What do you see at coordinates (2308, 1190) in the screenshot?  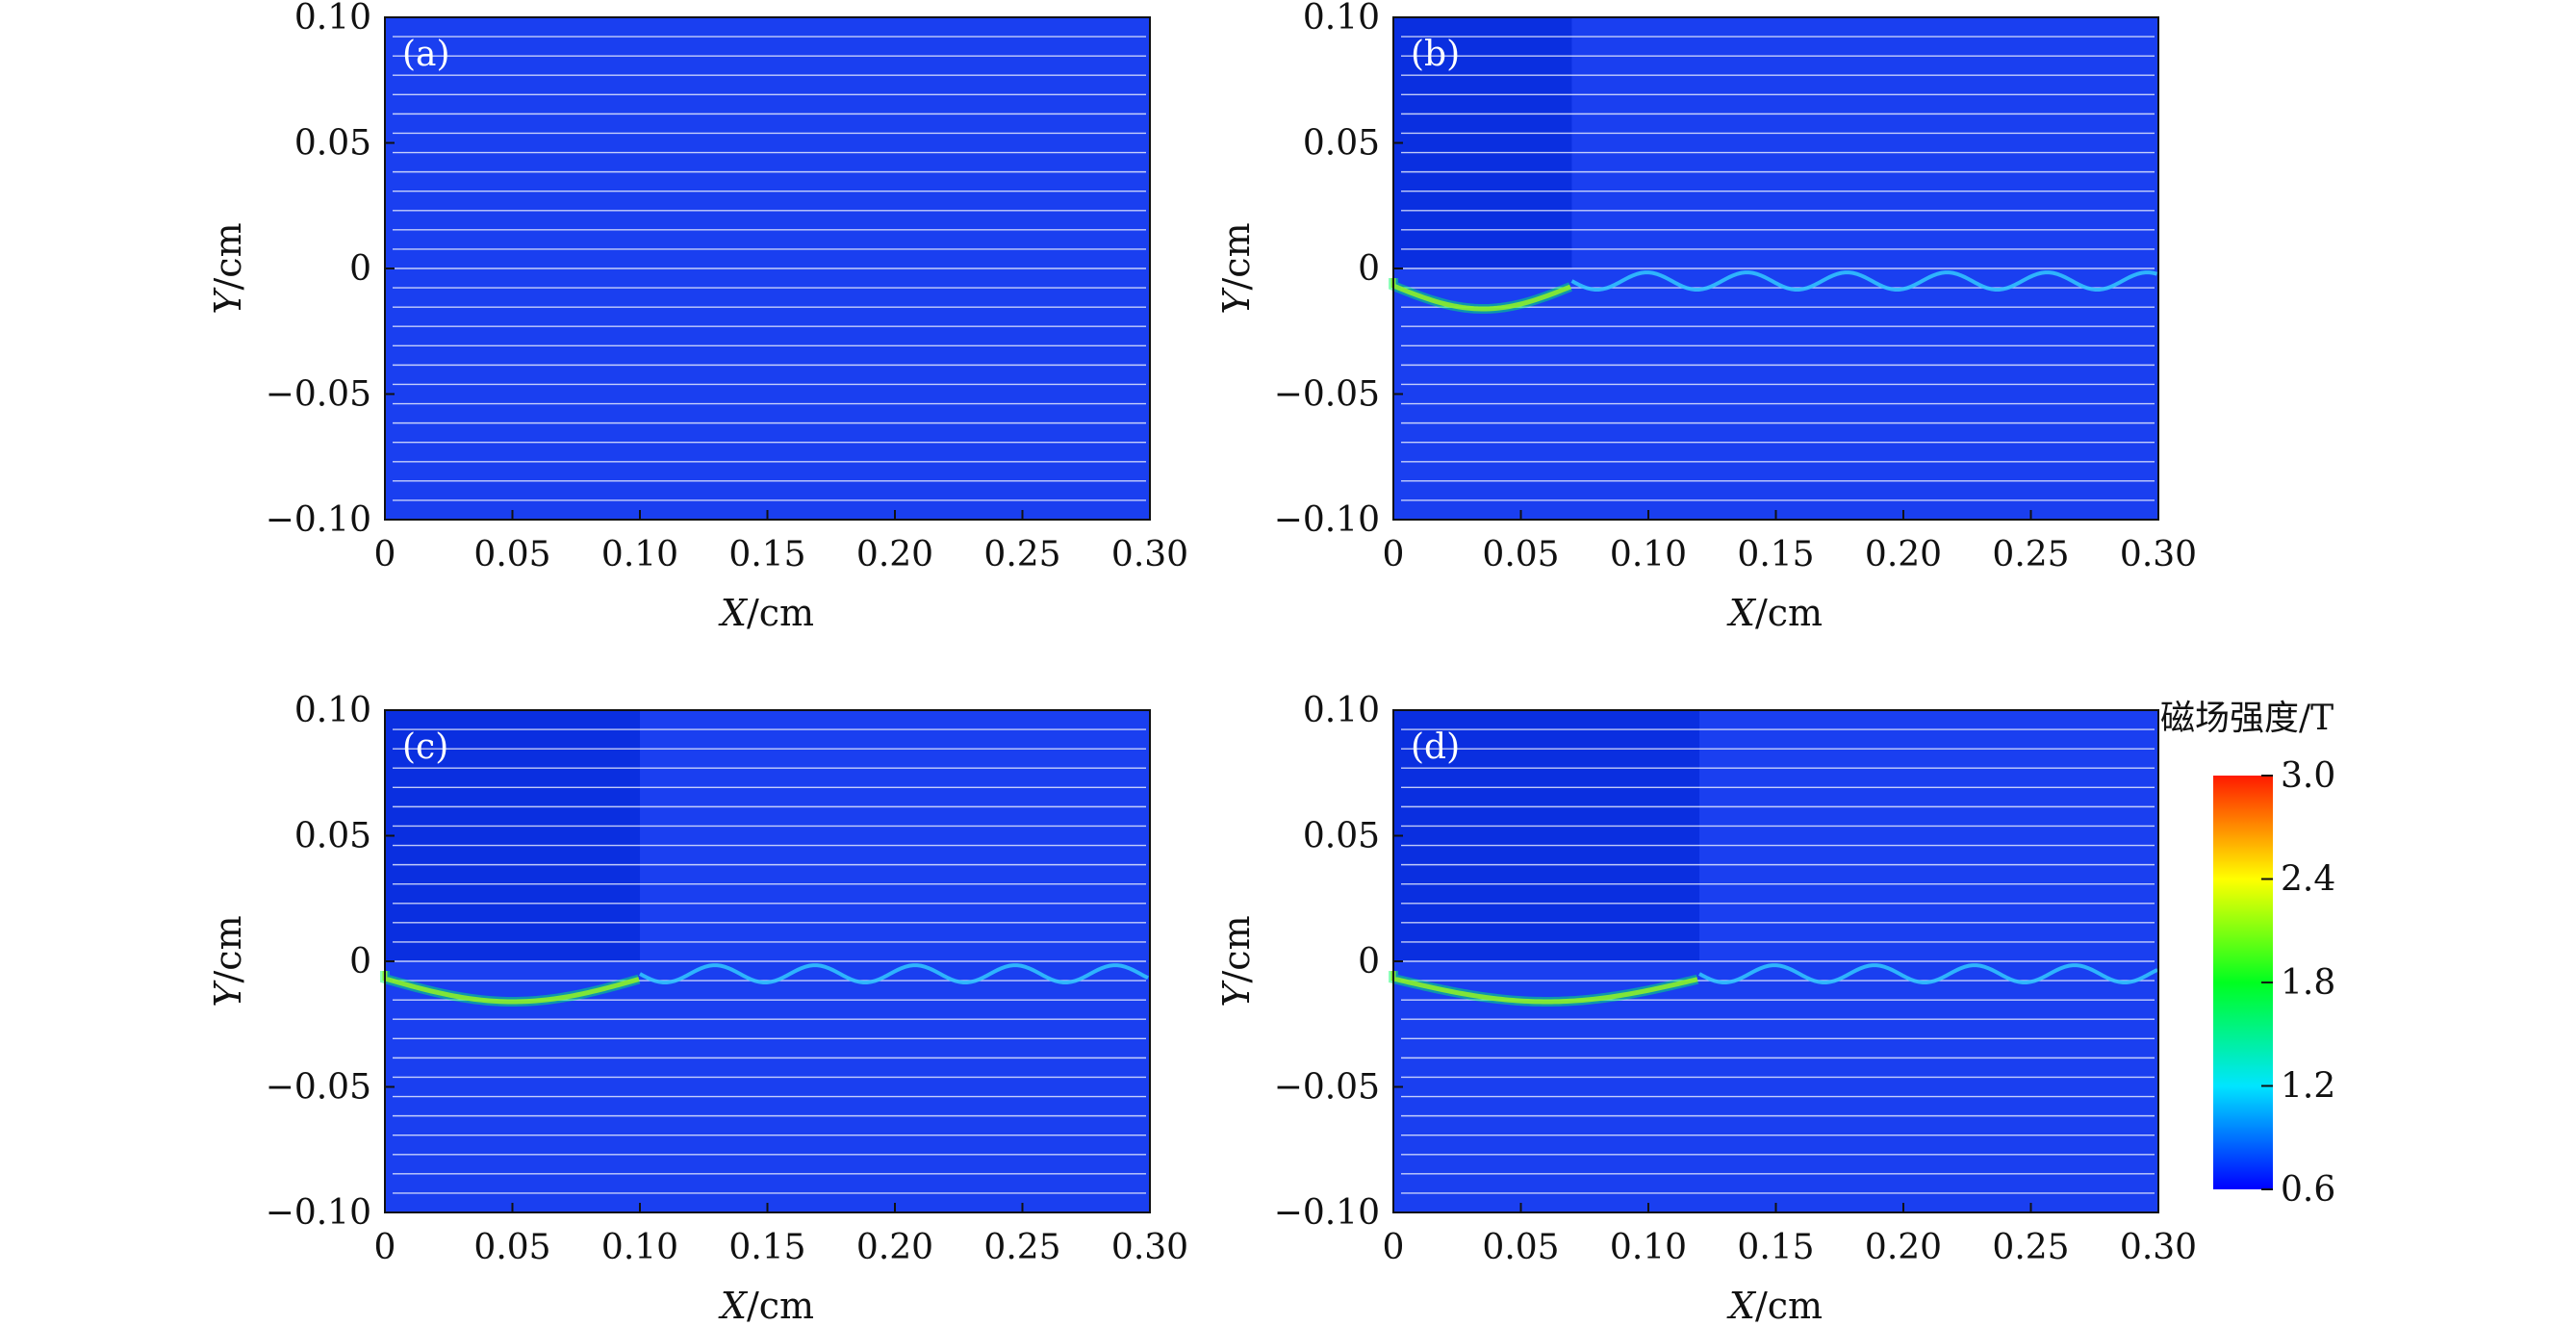 I see `colorbar-tick-label: 0.6` at bounding box center [2308, 1190].